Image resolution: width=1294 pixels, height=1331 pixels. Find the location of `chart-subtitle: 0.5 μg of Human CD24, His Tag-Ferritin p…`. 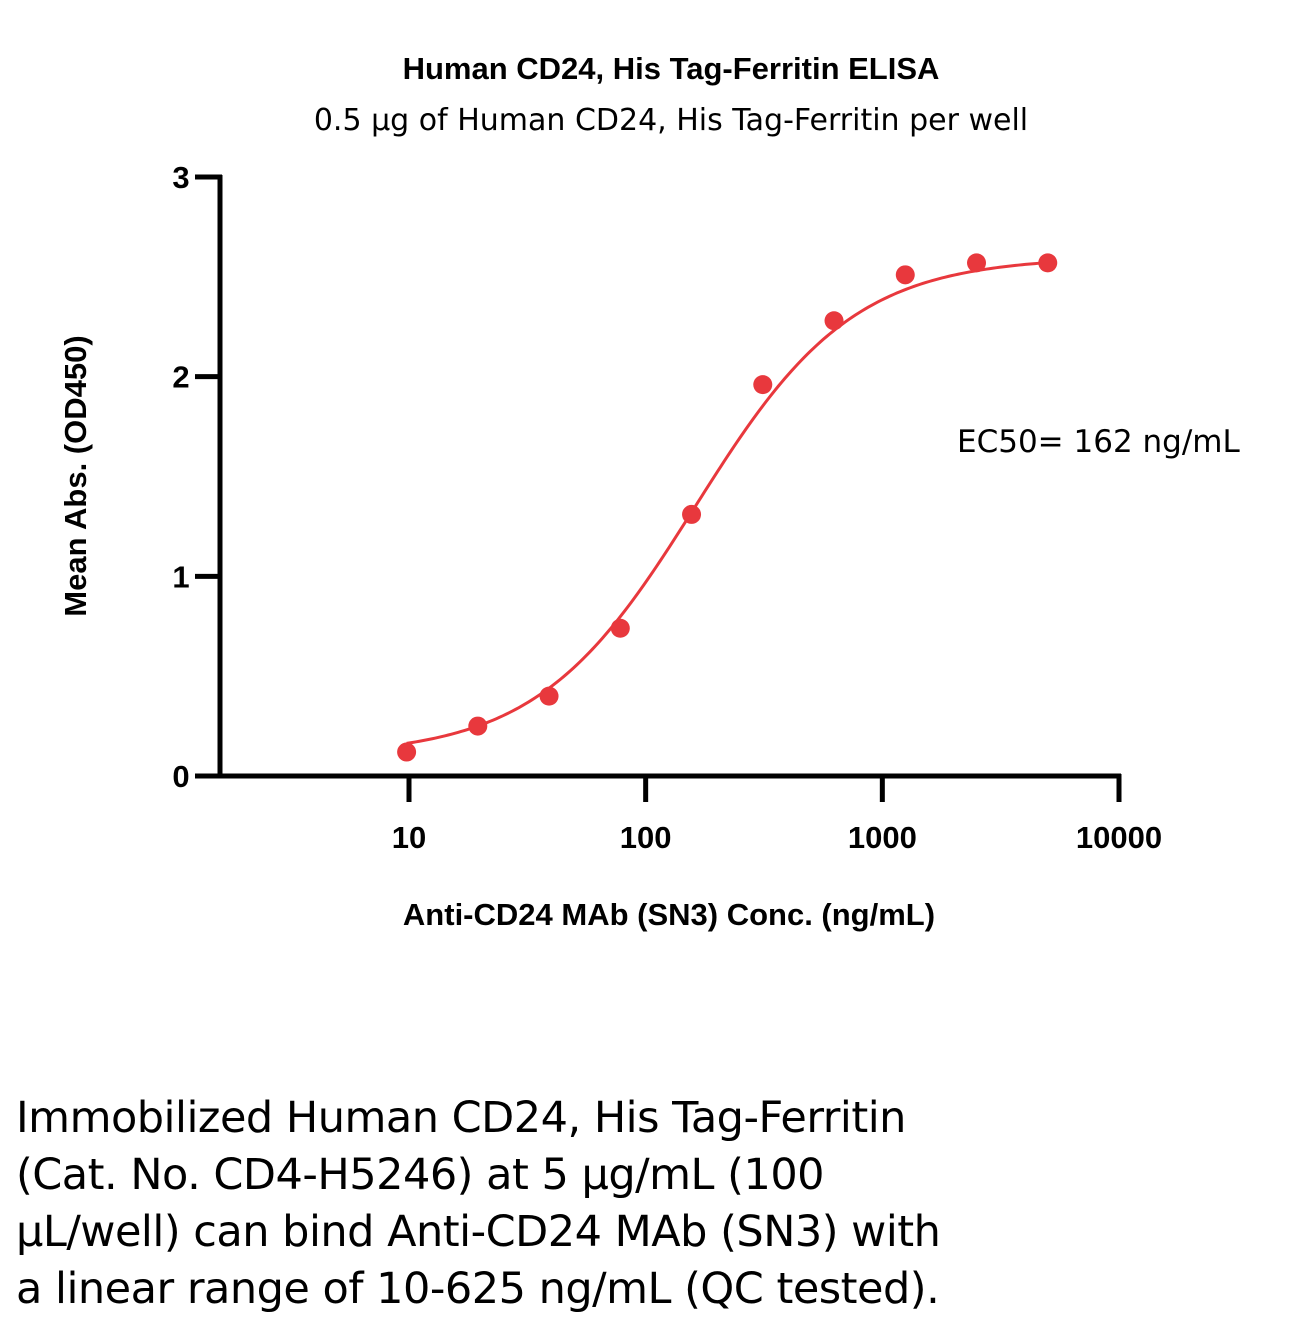

chart-subtitle: 0.5 μg of Human CD24, His Tag-Ferritin p… is located at coordinates (671, 120).